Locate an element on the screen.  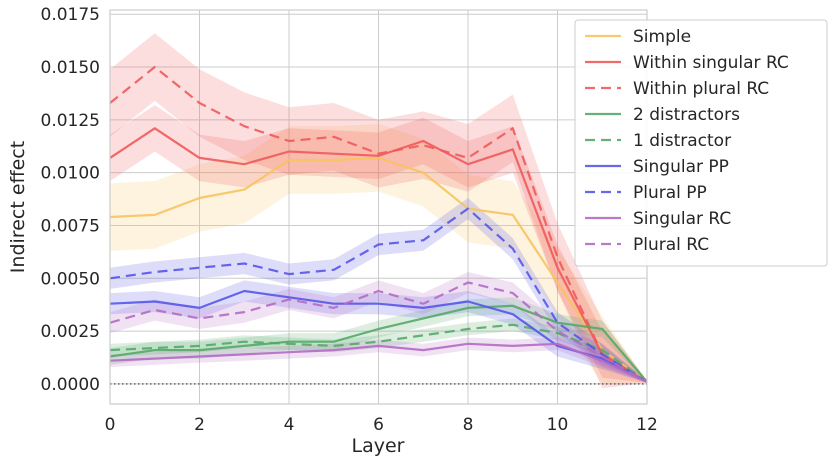
x-tick-label: 10 is located at coordinates (558, 425).